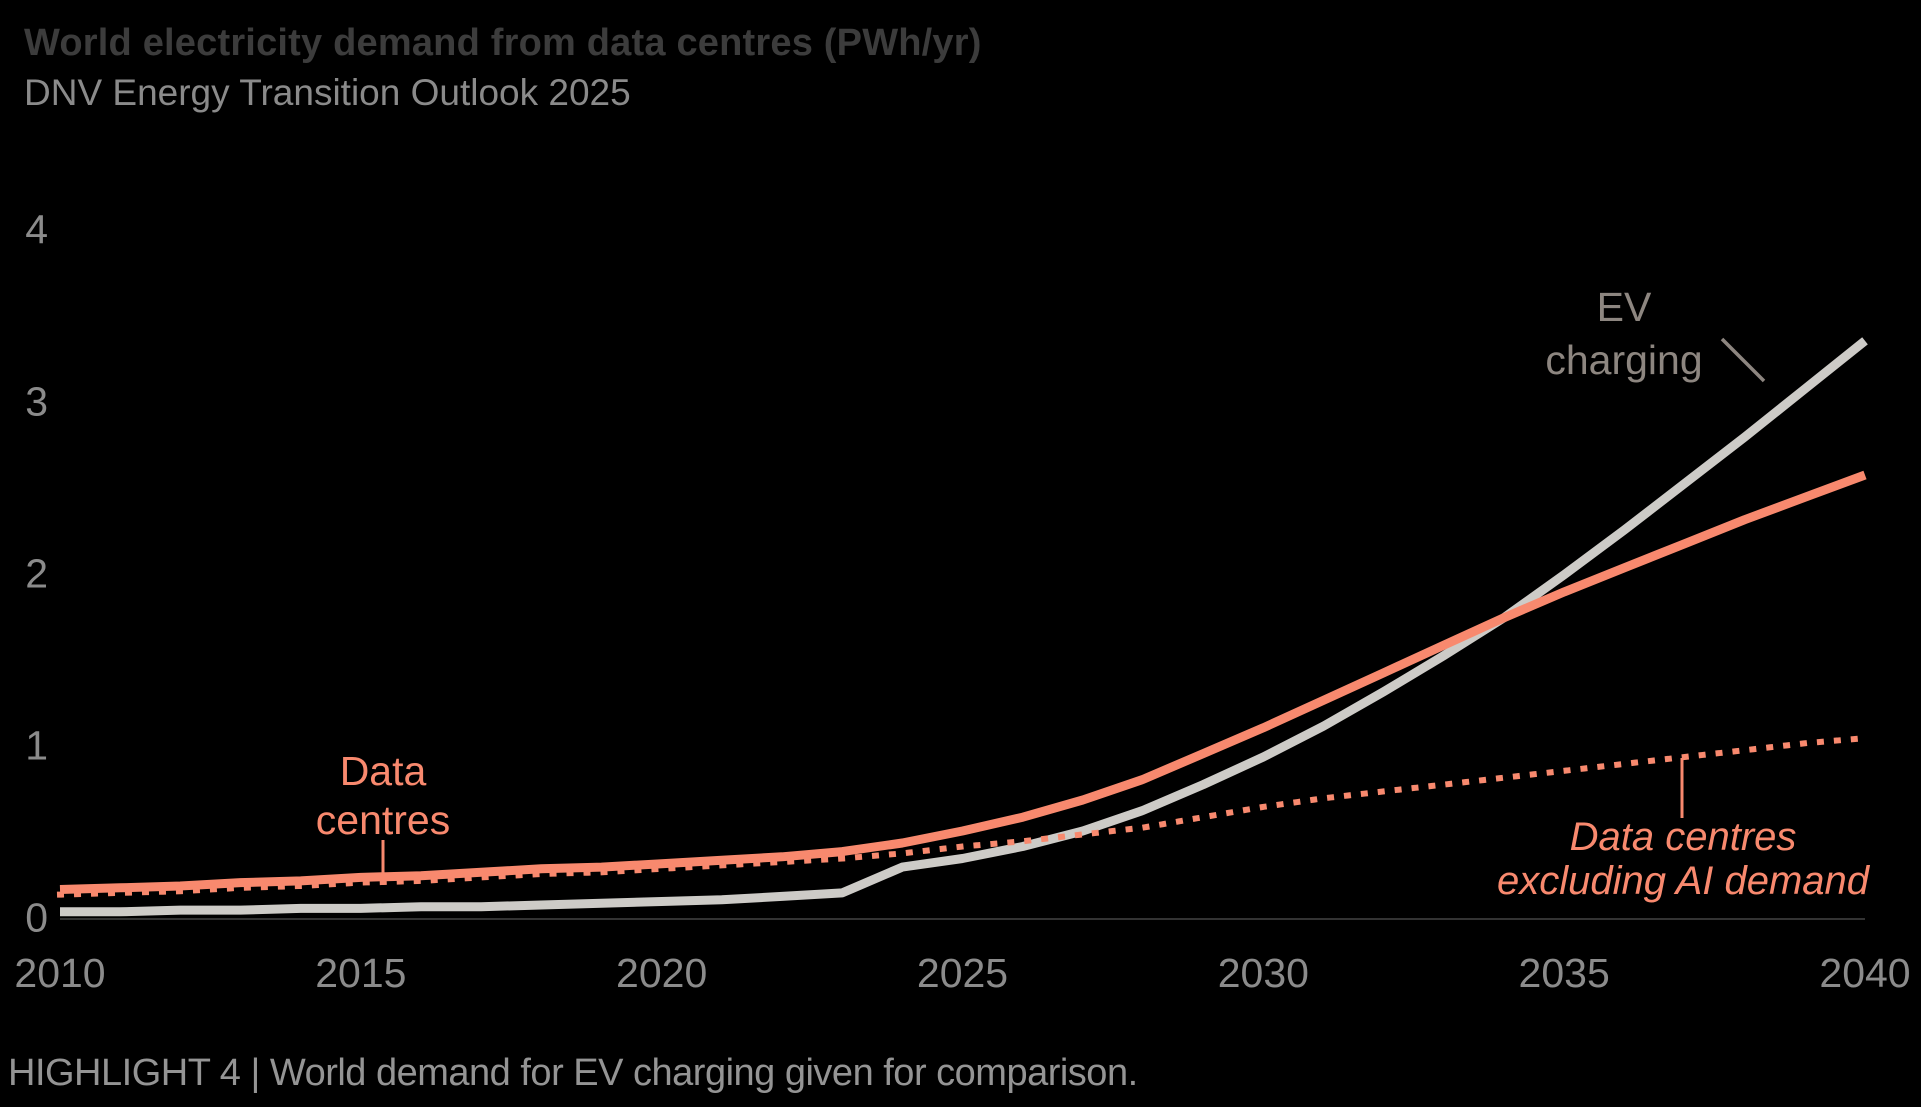 Image resolution: width=1921 pixels, height=1107 pixels. What do you see at coordinates (36, 401) in the screenshot?
I see `y-tick-3: 3` at bounding box center [36, 401].